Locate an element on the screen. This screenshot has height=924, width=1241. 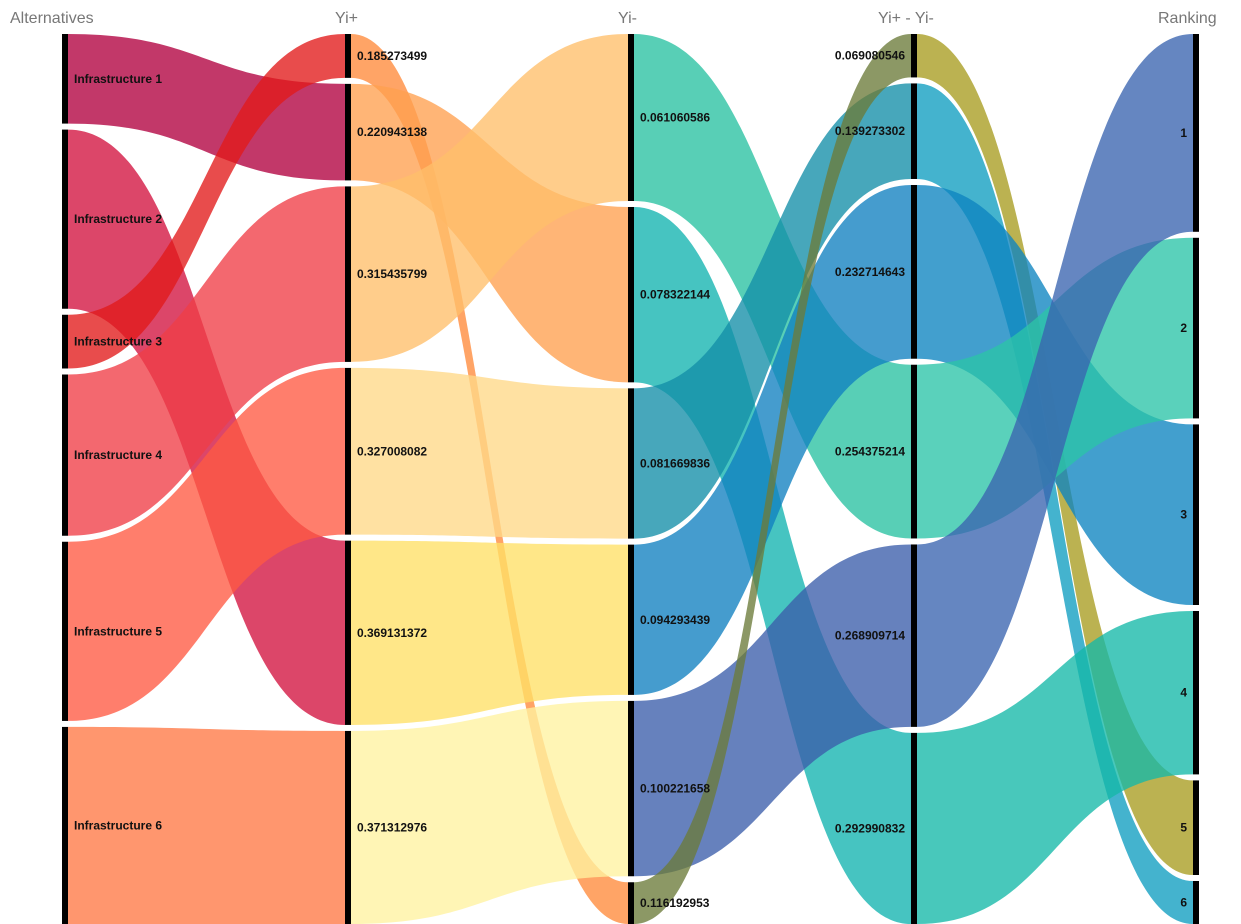
node-label-3-2: 0.232714643 is located at coordinates (870, 272).